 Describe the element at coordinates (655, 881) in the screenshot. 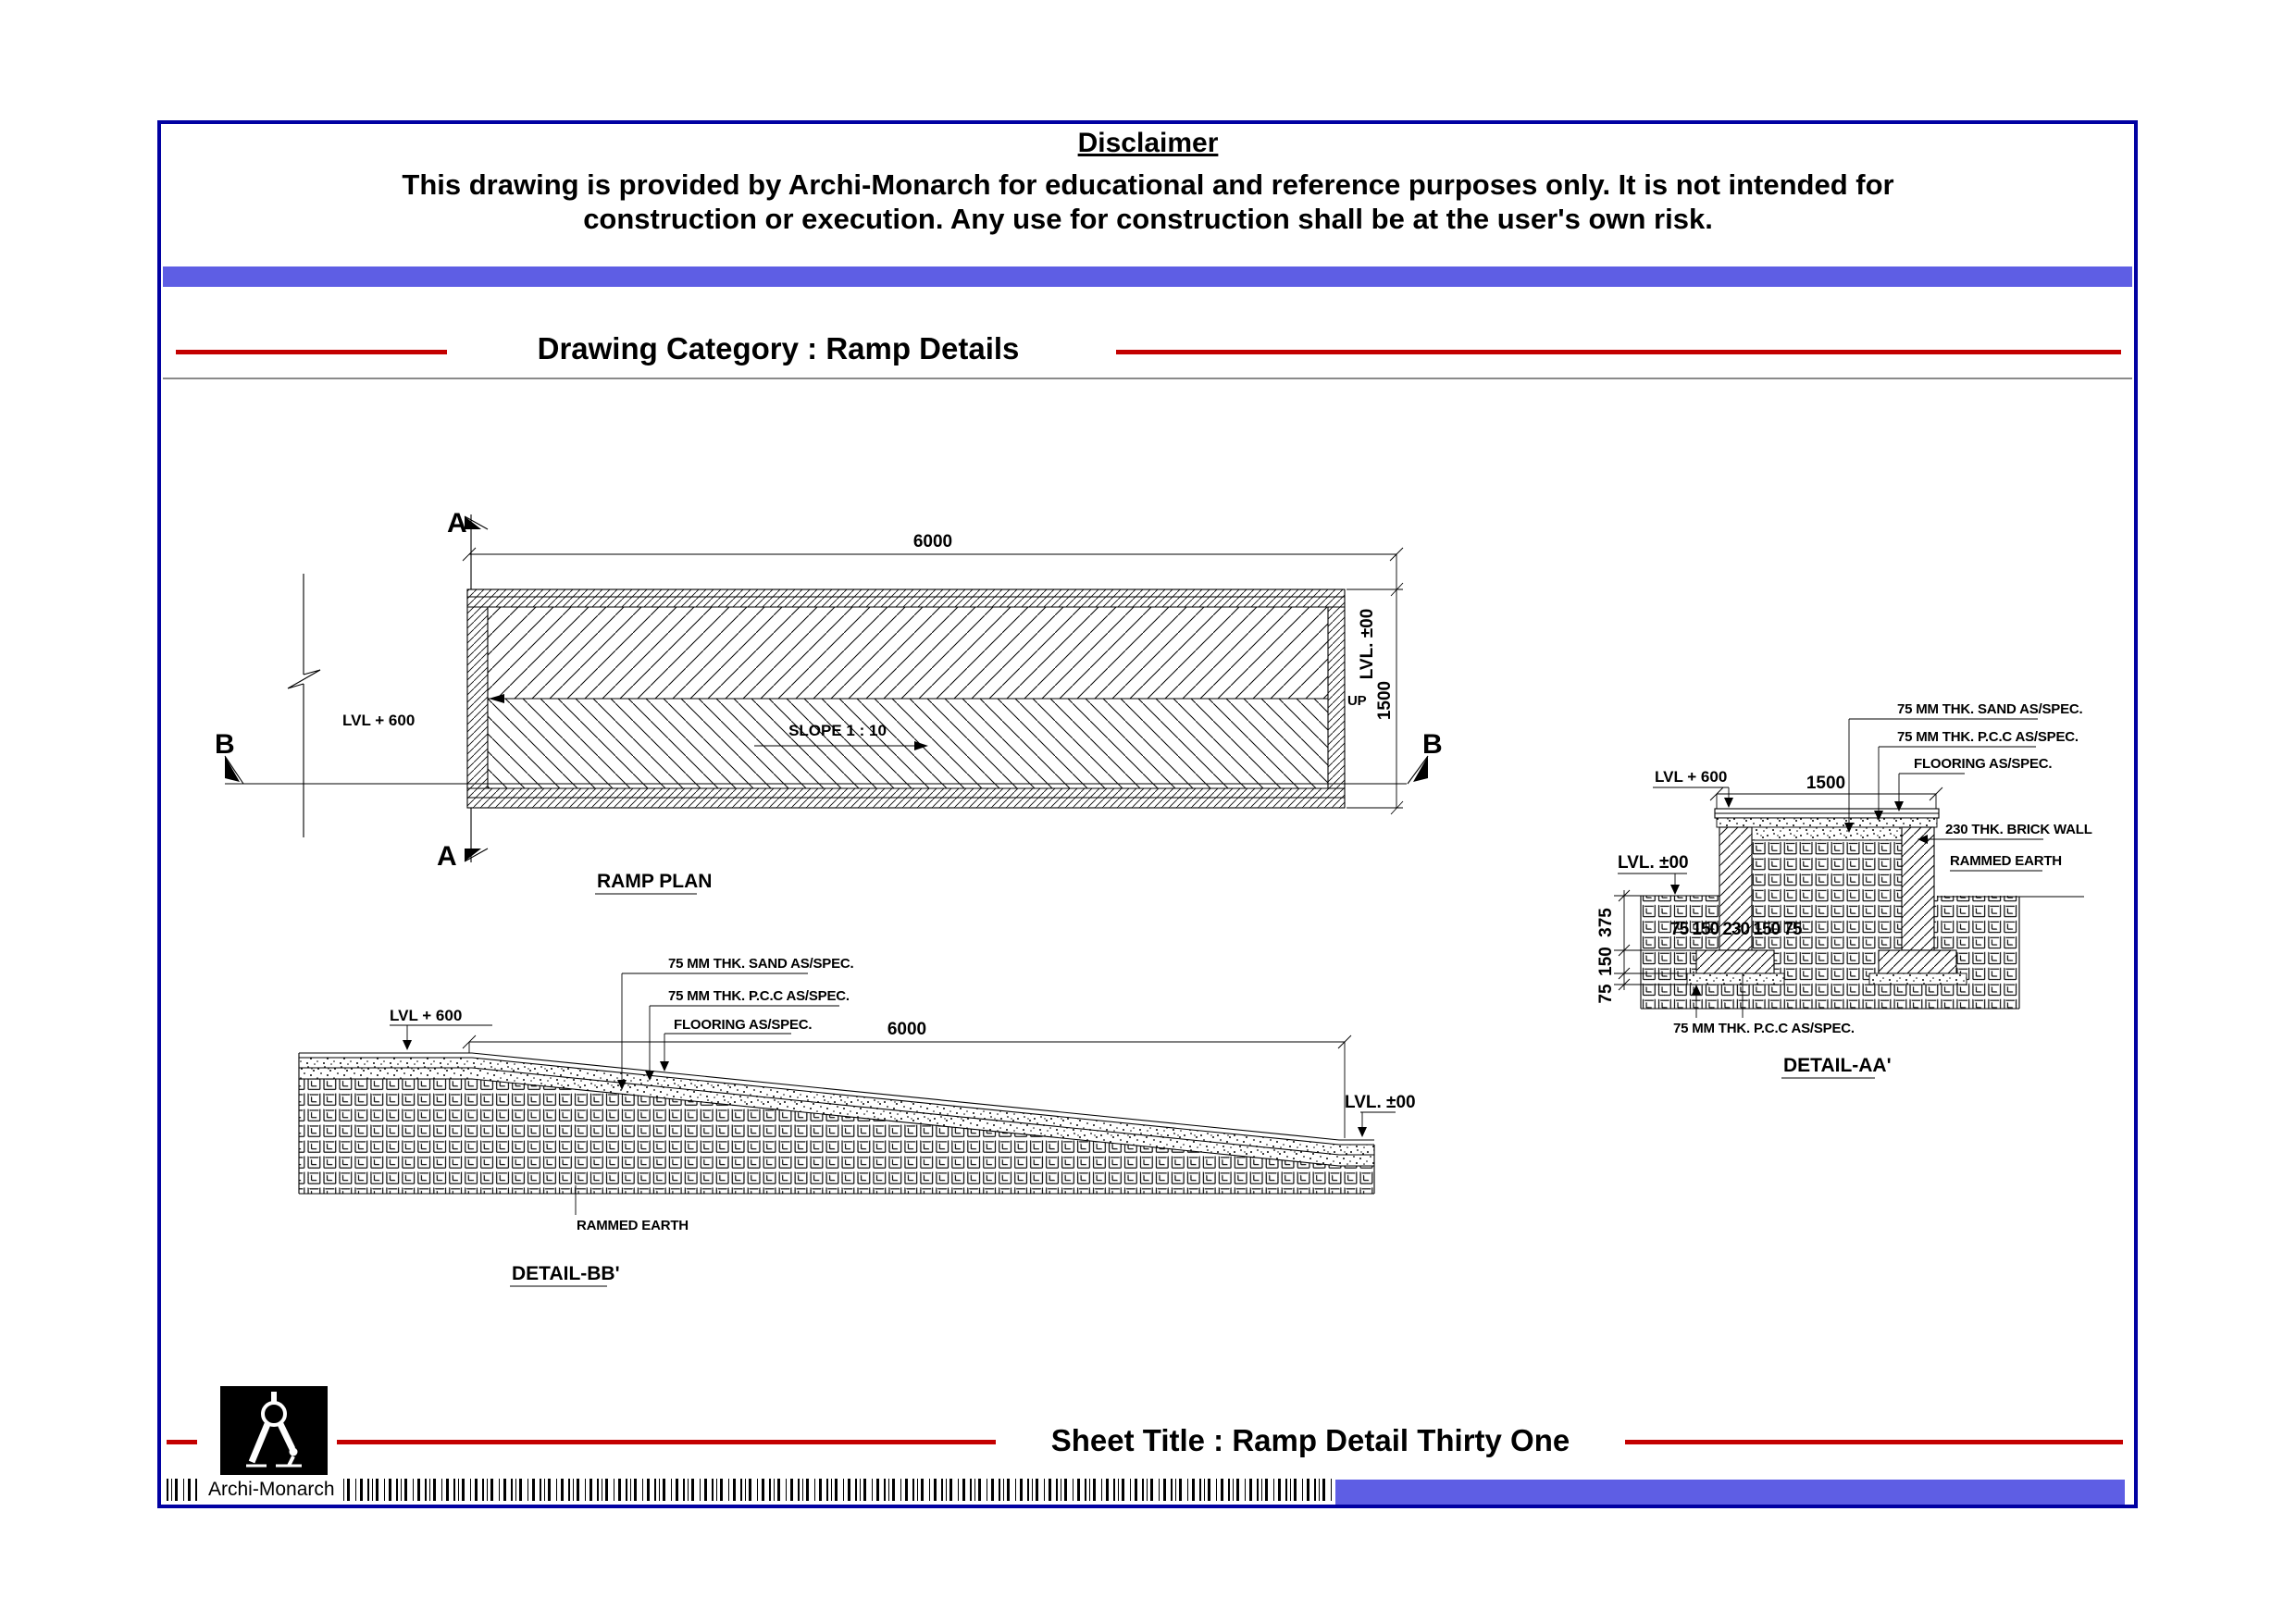

I see `ramp-plan-title: RAMP PLAN` at that location.